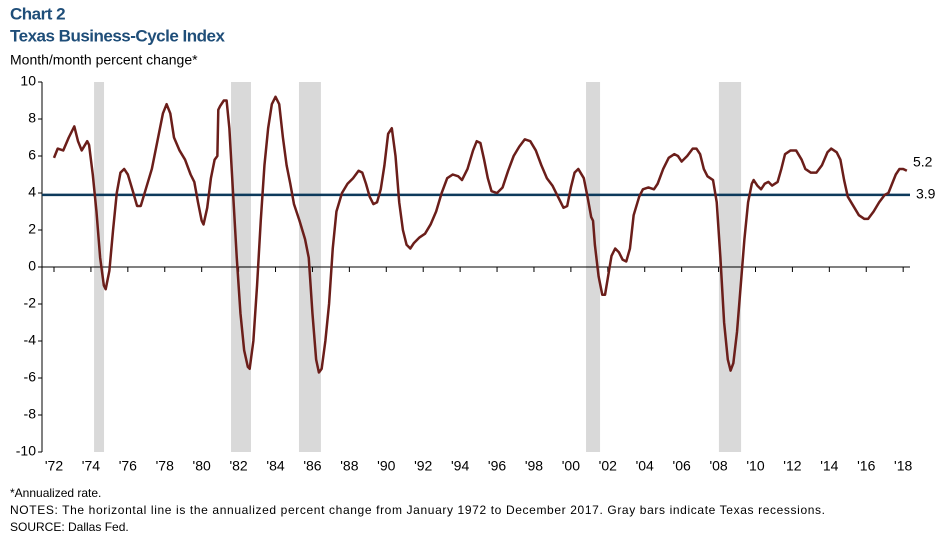 The image size is (948, 545). What do you see at coordinates (275, 466) in the screenshot?
I see `x-tick-label: '84` at bounding box center [275, 466].